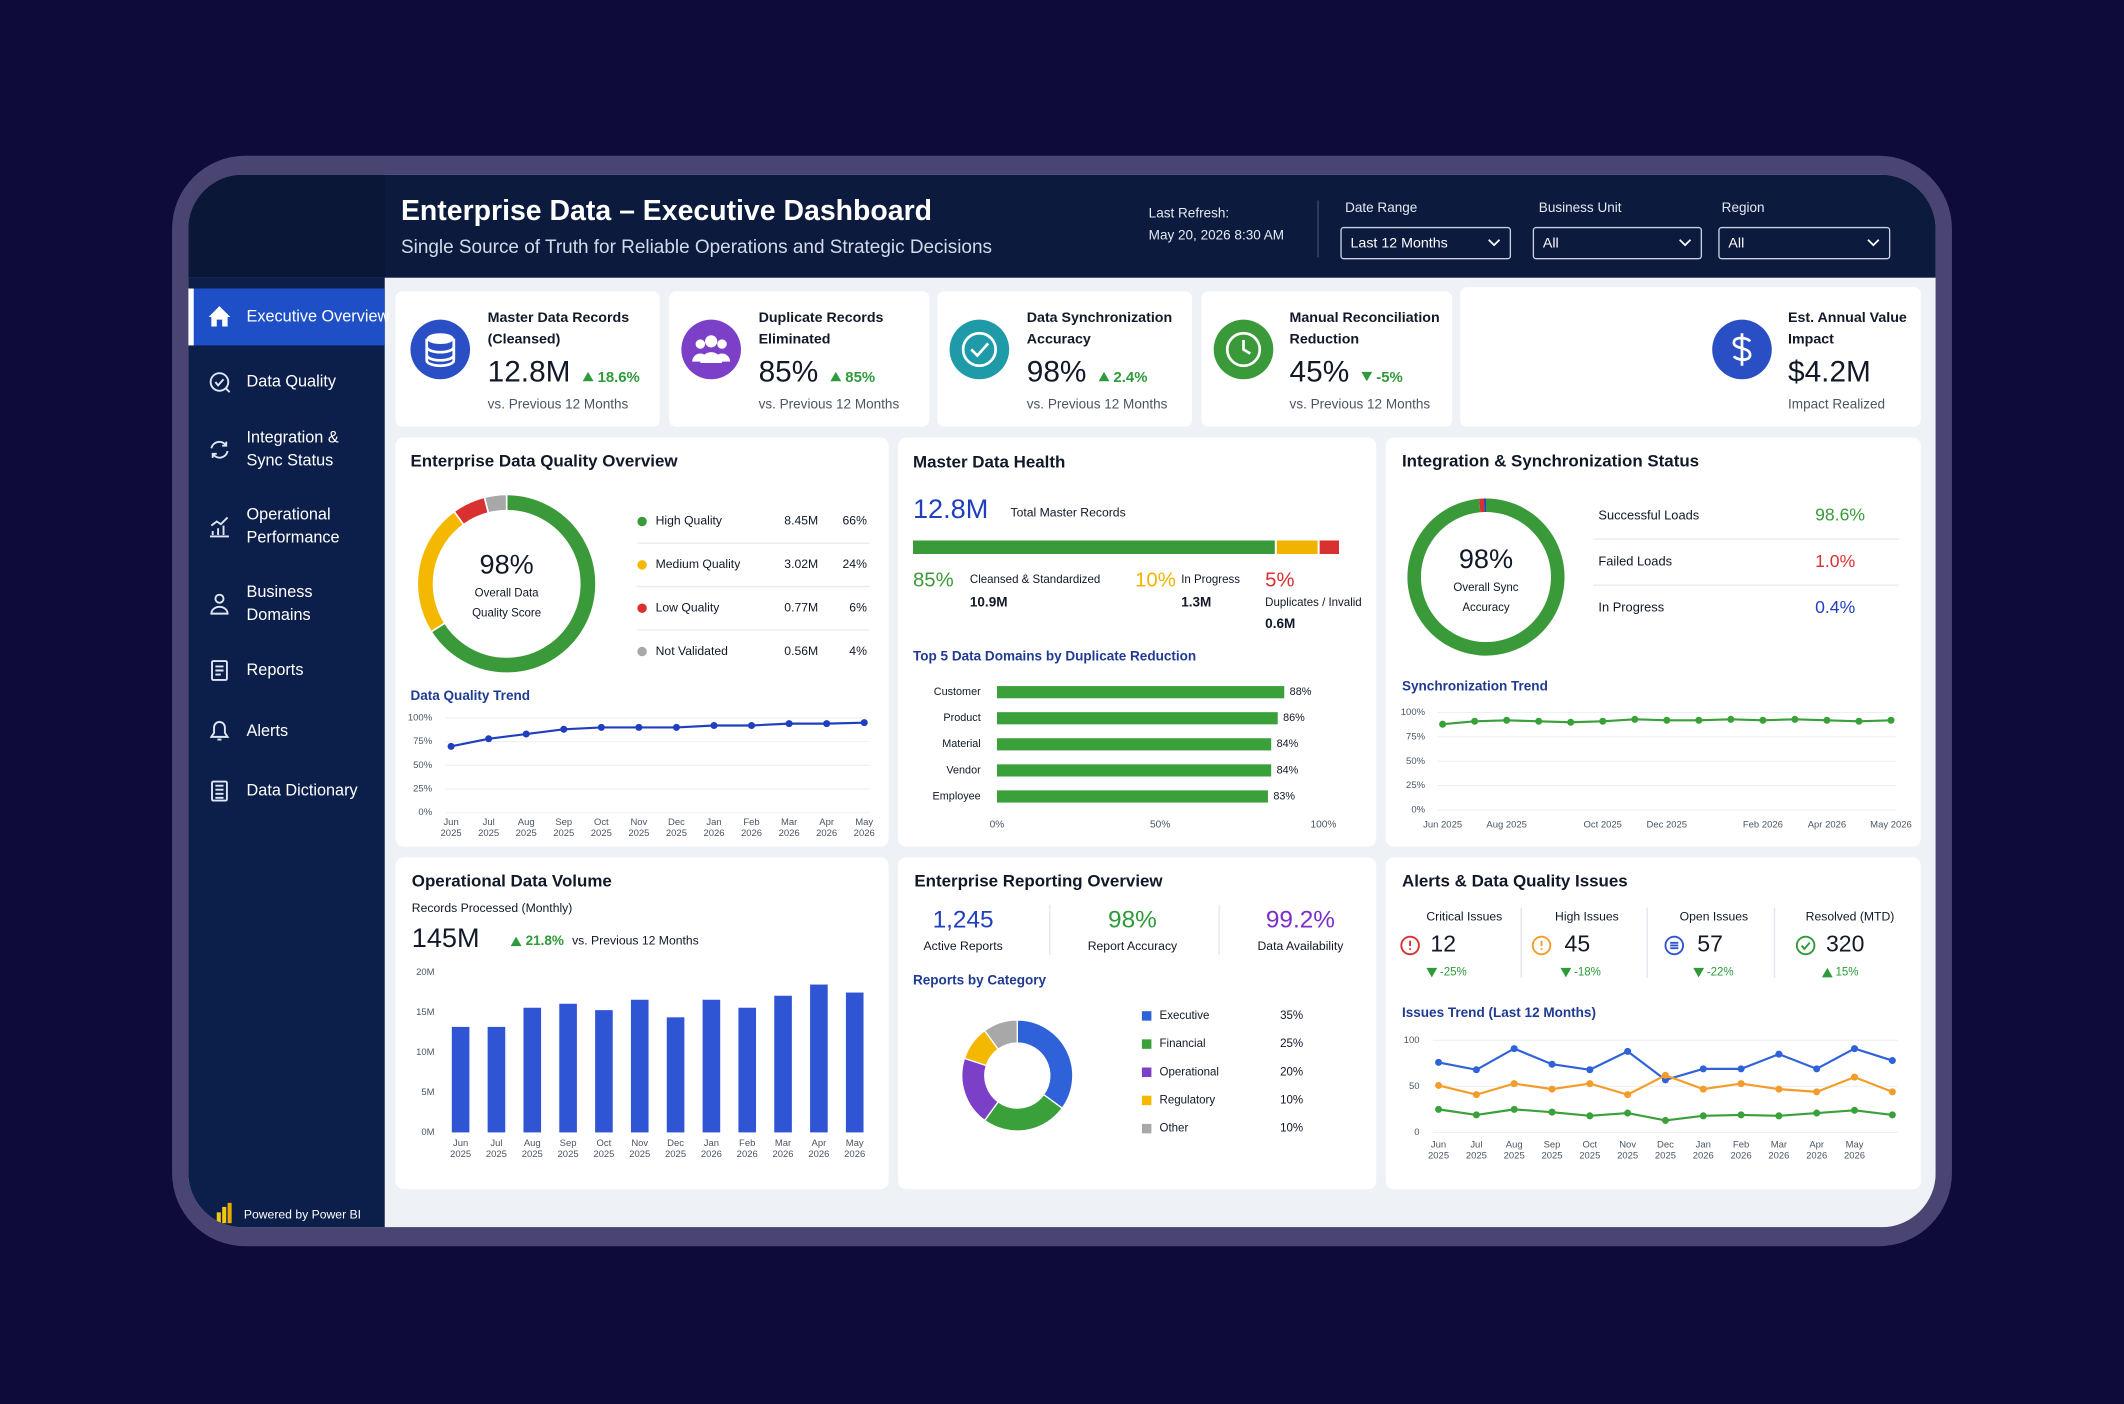 The image size is (2124, 1404). Describe the element at coordinates (280, 603) in the screenshot. I see `nav-item: Business Domains` at that location.